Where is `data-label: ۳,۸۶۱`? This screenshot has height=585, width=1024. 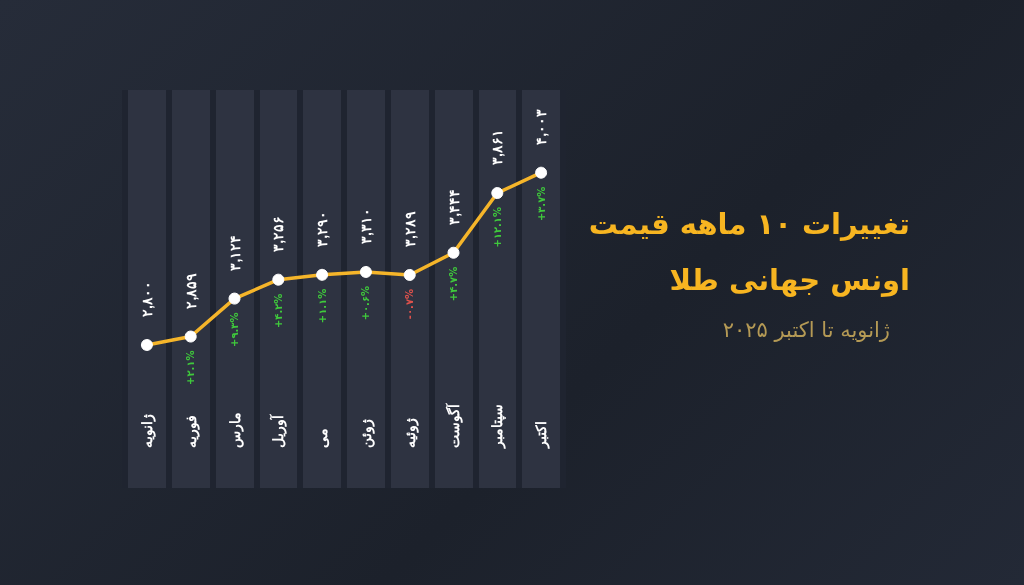
data-label: ۳,۸۶۱ is located at coordinates (497, 147).